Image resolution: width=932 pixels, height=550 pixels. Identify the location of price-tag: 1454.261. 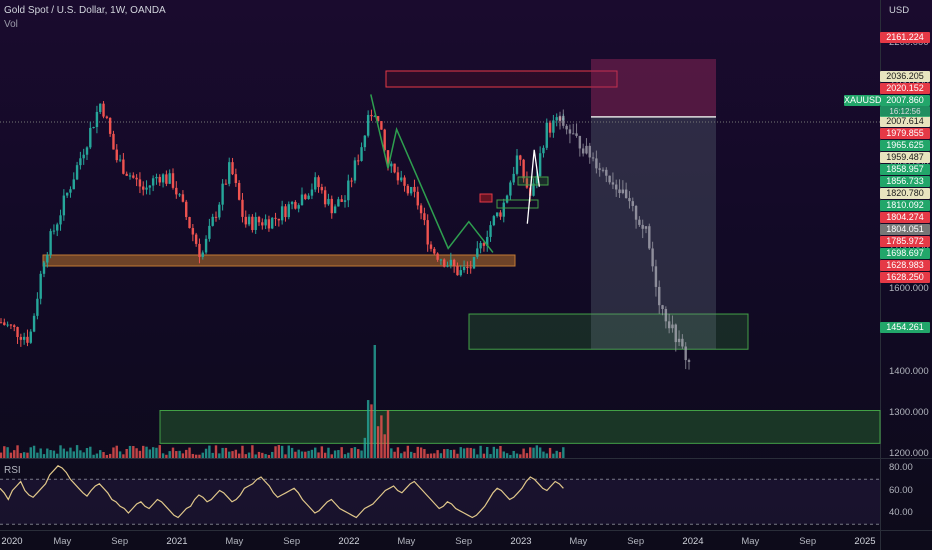
(905, 327).